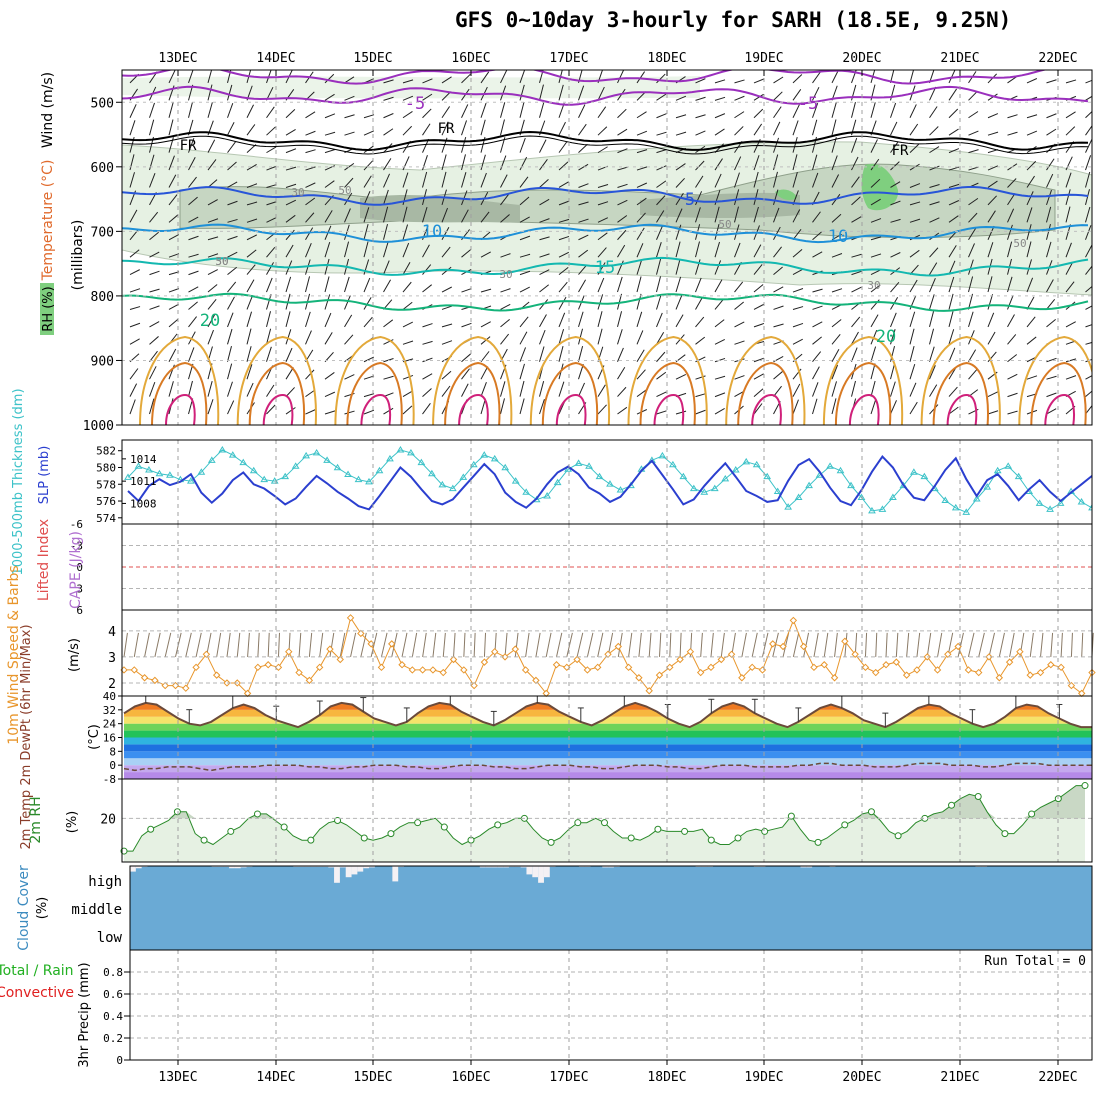 This screenshot has width=1100, height=1100. I want to click on thickness-tick-label: 576, so click(106, 501).